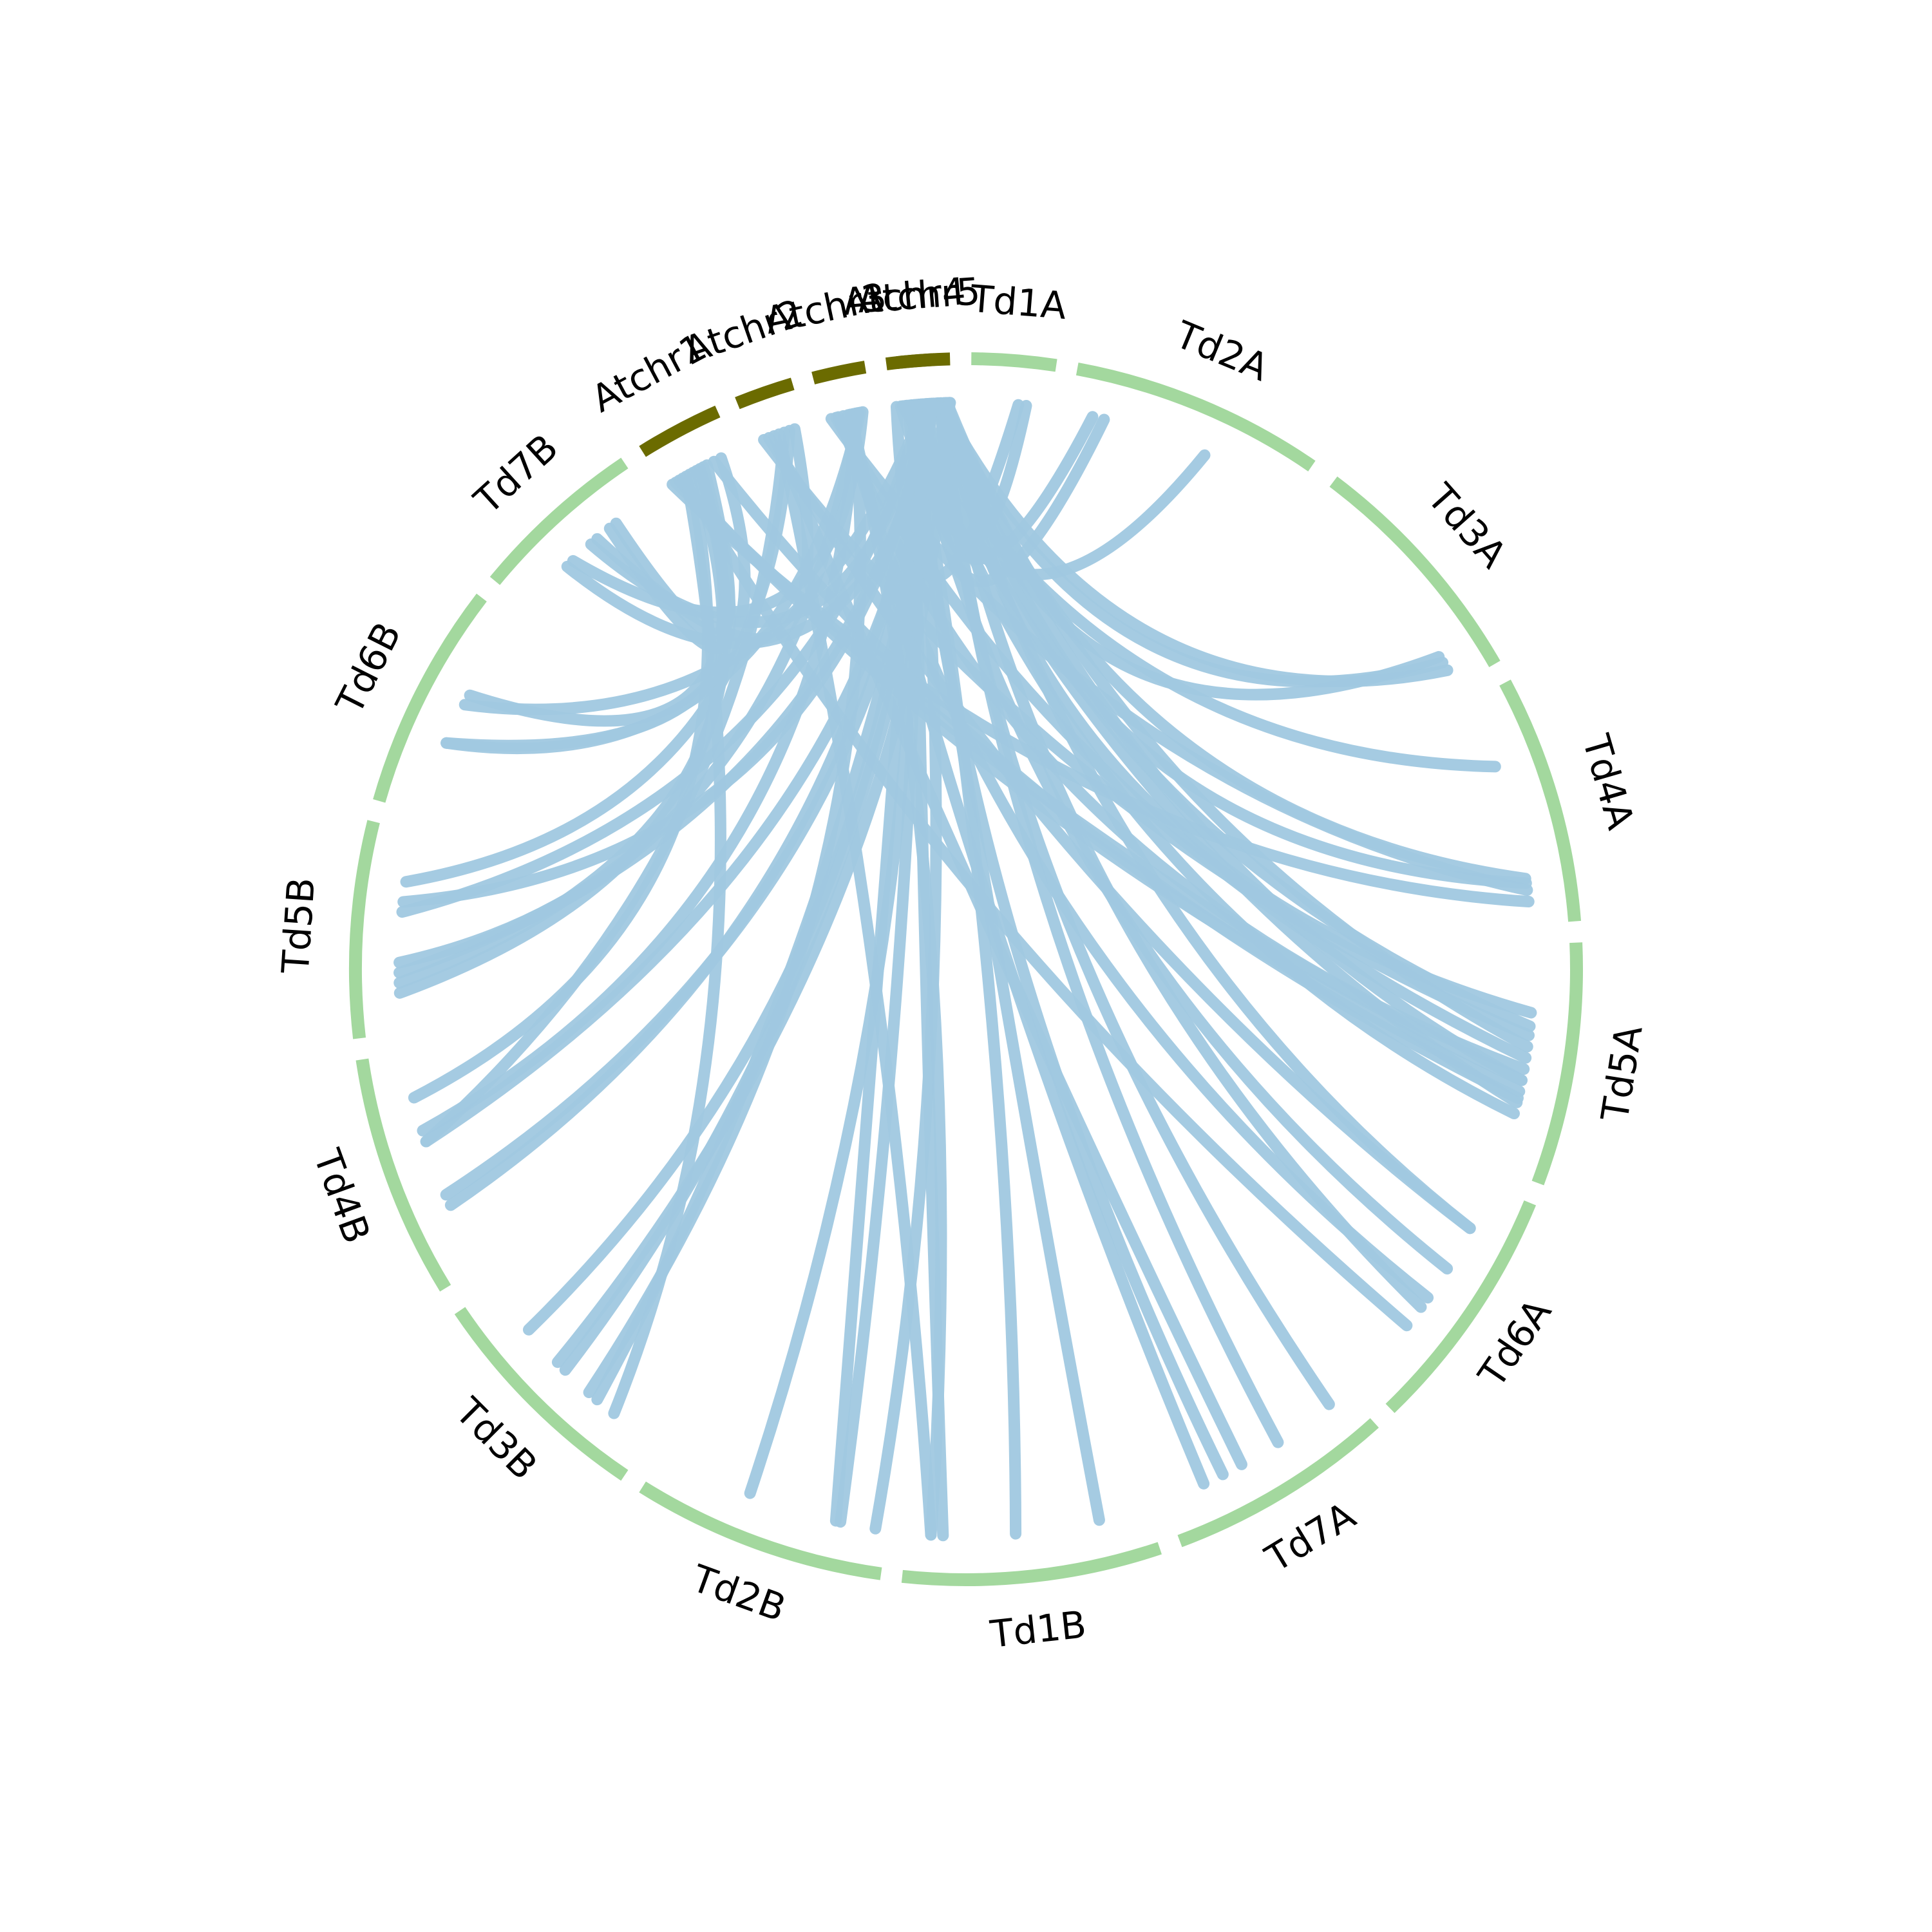  What do you see at coordinates (918, 295) in the screenshot?
I see `chromosome-label-atchr5: Atchr5` at bounding box center [918, 295].